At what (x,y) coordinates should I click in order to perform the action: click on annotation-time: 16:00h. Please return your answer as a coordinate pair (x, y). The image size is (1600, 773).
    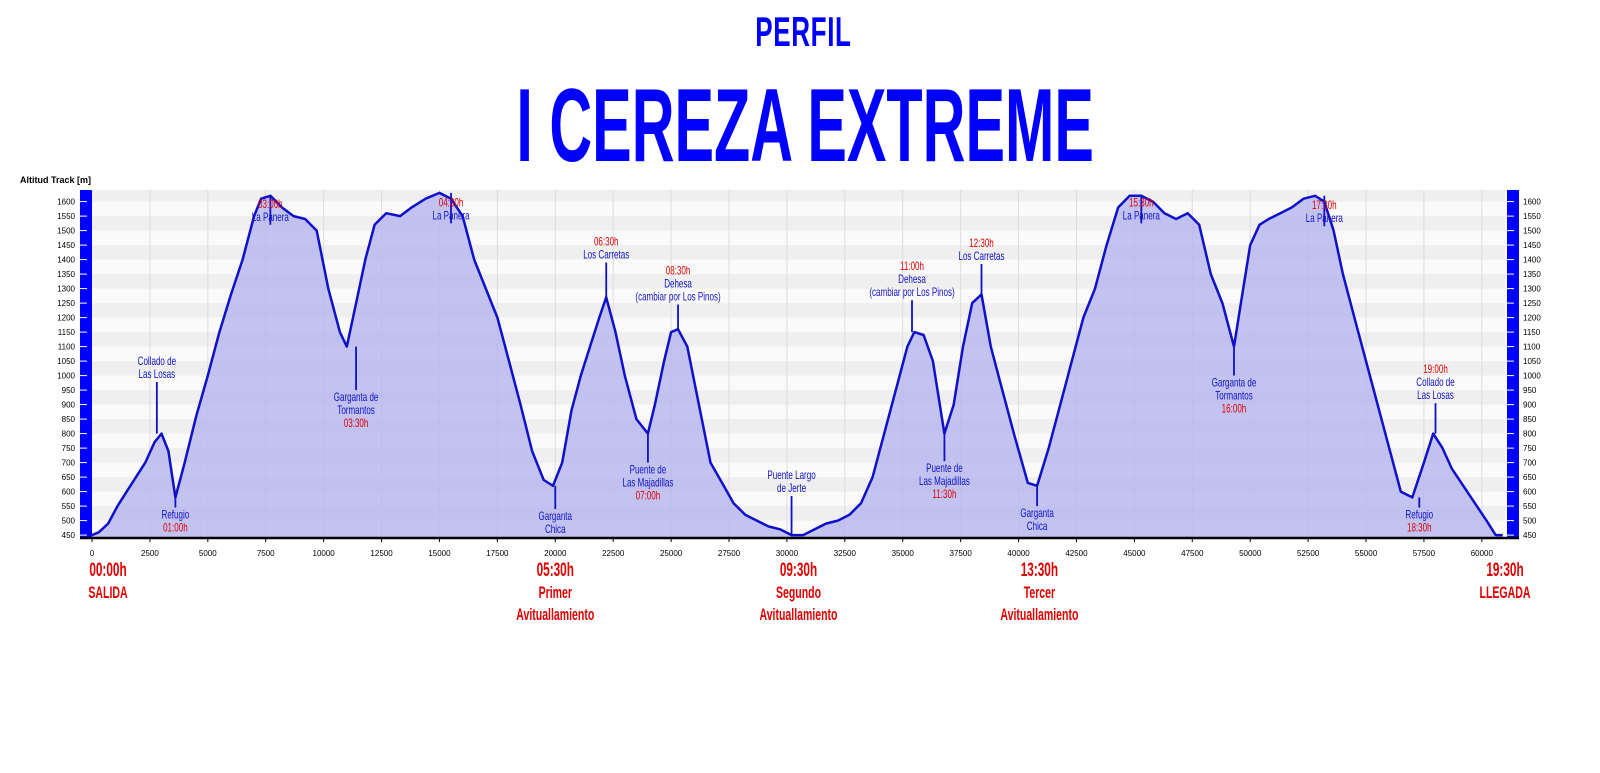
    Looking at the image, I should click on (1234, 409).